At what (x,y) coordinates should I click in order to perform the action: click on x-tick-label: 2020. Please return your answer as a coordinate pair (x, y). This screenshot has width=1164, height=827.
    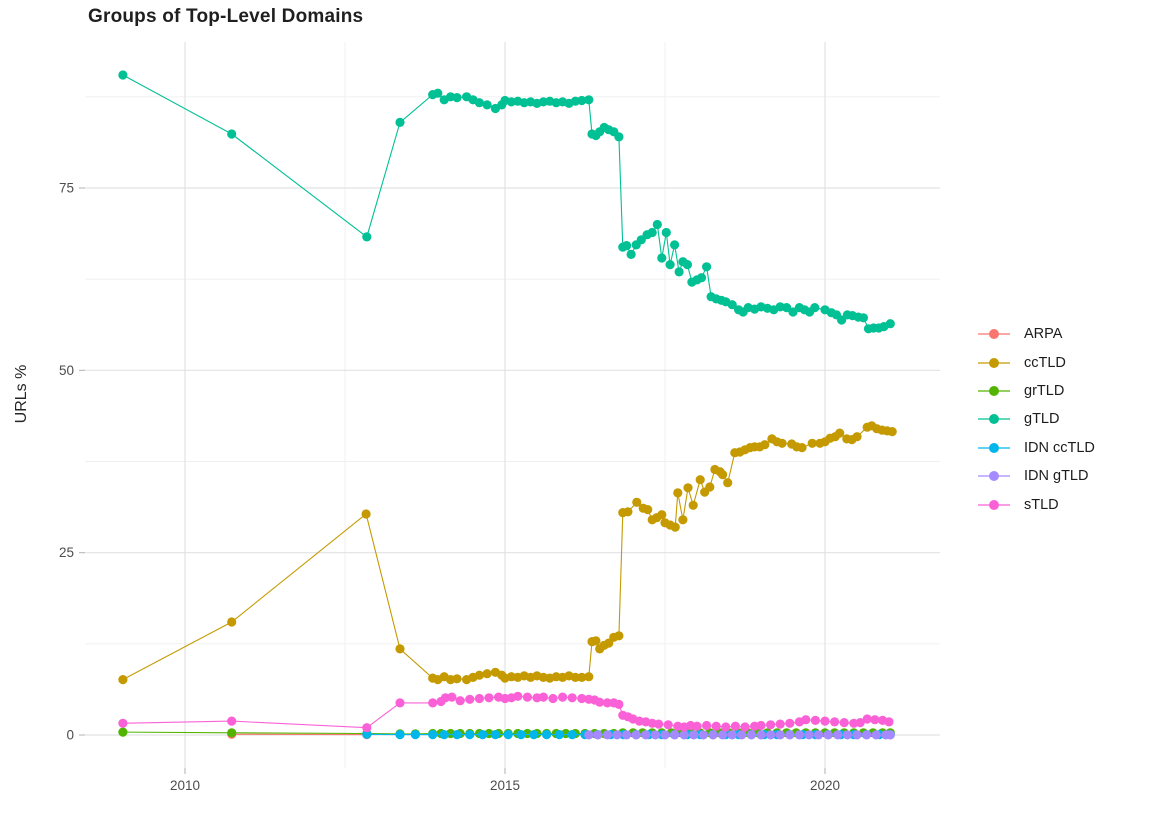
    Looking at the image, I should click on (825, 785).